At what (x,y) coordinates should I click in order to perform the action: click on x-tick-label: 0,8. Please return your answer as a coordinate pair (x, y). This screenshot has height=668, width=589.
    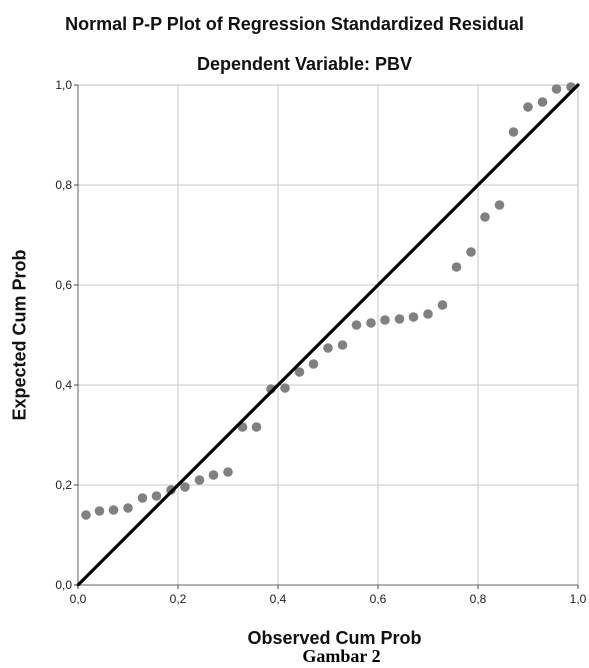
    Looking at the image, I should click on (478, 599).